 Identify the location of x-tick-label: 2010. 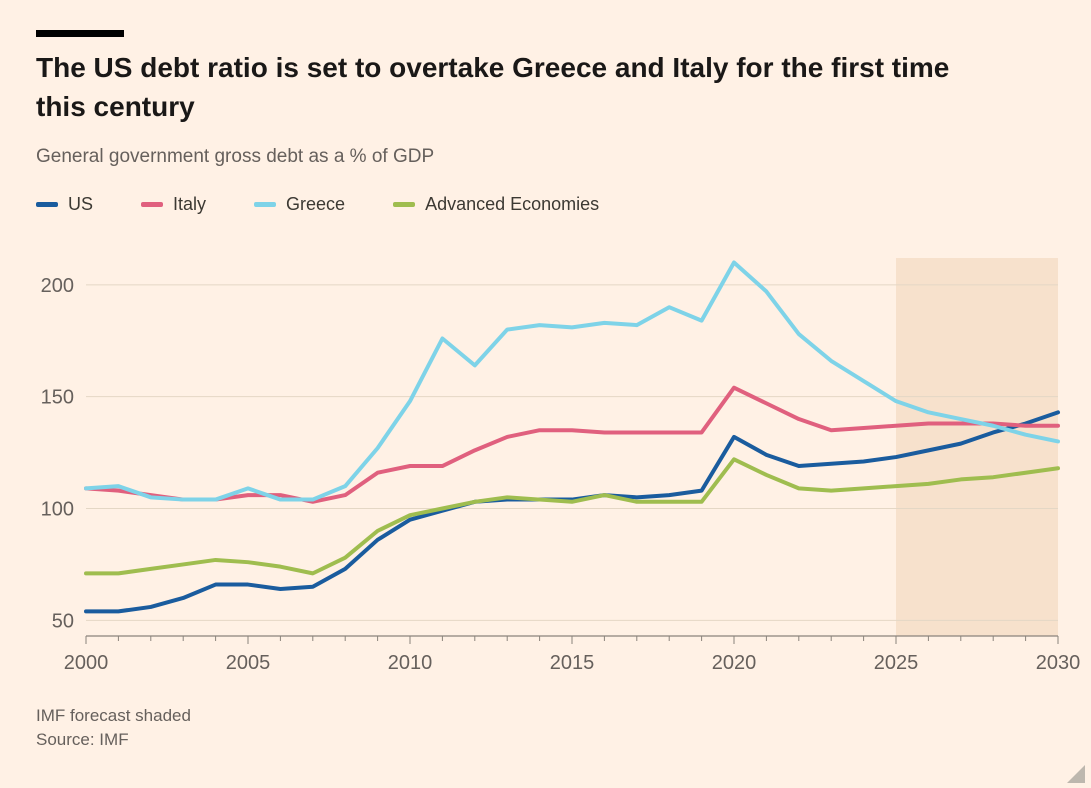
(410, 663).